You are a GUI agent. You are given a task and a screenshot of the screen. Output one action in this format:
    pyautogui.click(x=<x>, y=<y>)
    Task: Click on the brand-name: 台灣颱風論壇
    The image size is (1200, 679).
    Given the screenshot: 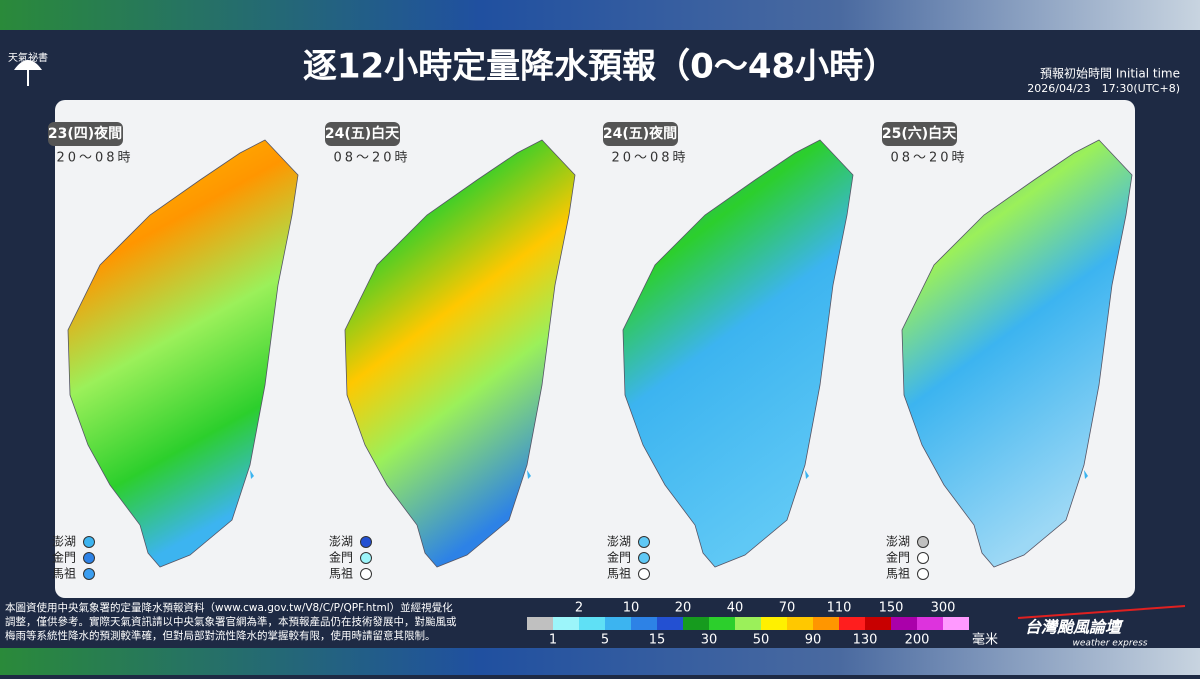 What is the action you would take?
    pyautogui.click(x=1074, y=627)
    